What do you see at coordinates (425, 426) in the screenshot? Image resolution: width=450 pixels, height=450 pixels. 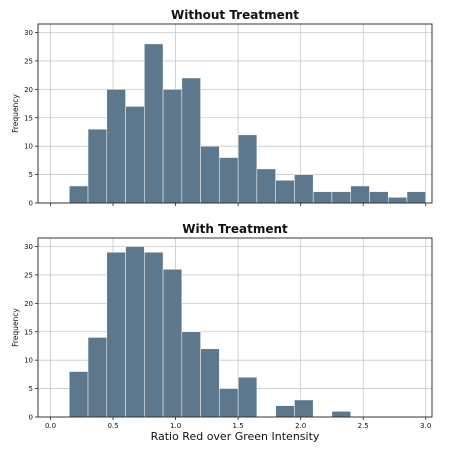 I see `x-tick-label: 3.0` at bounding box center [425, 426].